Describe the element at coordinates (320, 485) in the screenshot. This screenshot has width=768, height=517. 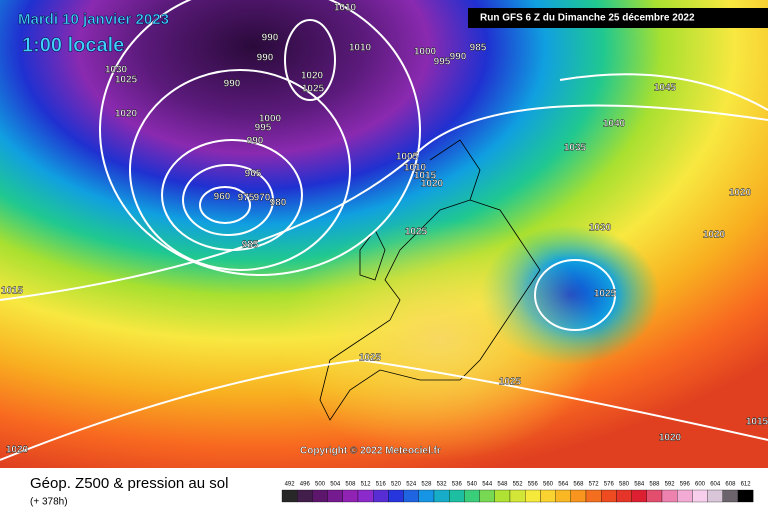
I see `scale-label: 500` at that location.